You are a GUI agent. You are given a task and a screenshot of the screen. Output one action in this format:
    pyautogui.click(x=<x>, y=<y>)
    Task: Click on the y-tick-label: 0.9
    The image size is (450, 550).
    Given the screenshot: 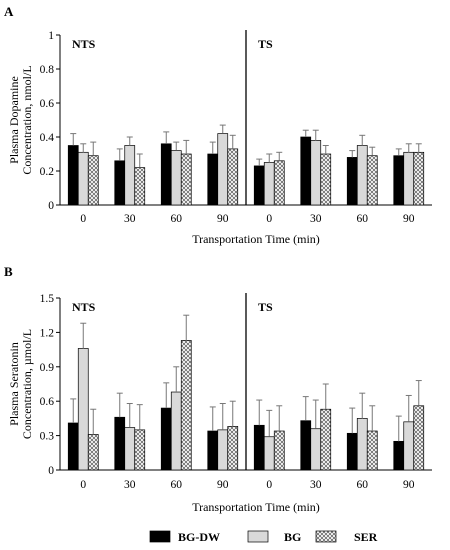 What is the action you would take?
    pyautogui.click(x=47, y=368)
    